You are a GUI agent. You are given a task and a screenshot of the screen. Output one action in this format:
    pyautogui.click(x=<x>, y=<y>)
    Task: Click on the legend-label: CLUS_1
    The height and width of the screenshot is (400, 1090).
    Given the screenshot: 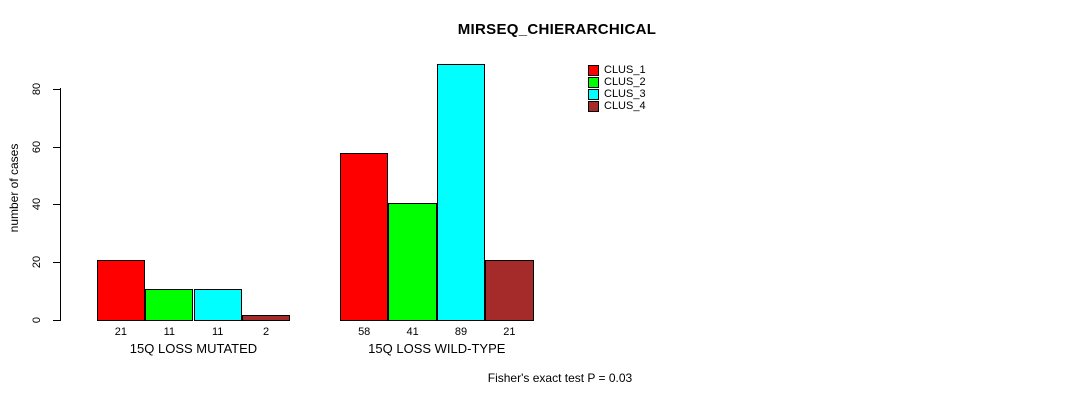 What is the action you would take?
    pyautogui.click(x=625, y=70)
    